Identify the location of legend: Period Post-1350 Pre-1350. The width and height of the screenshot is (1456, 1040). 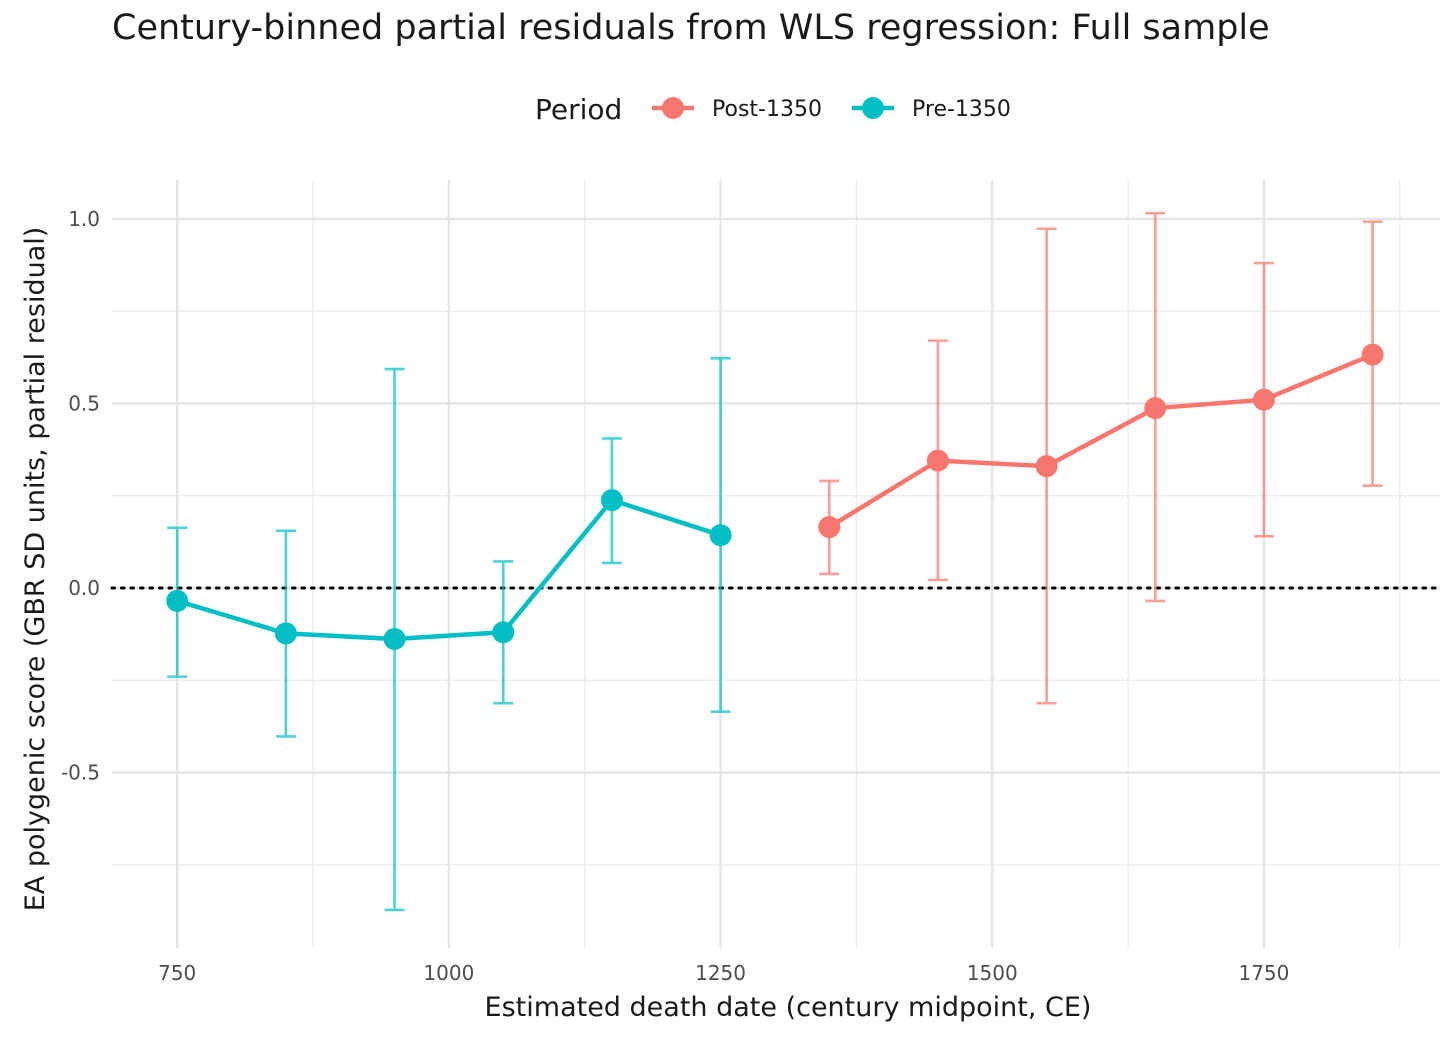
(773, 109).